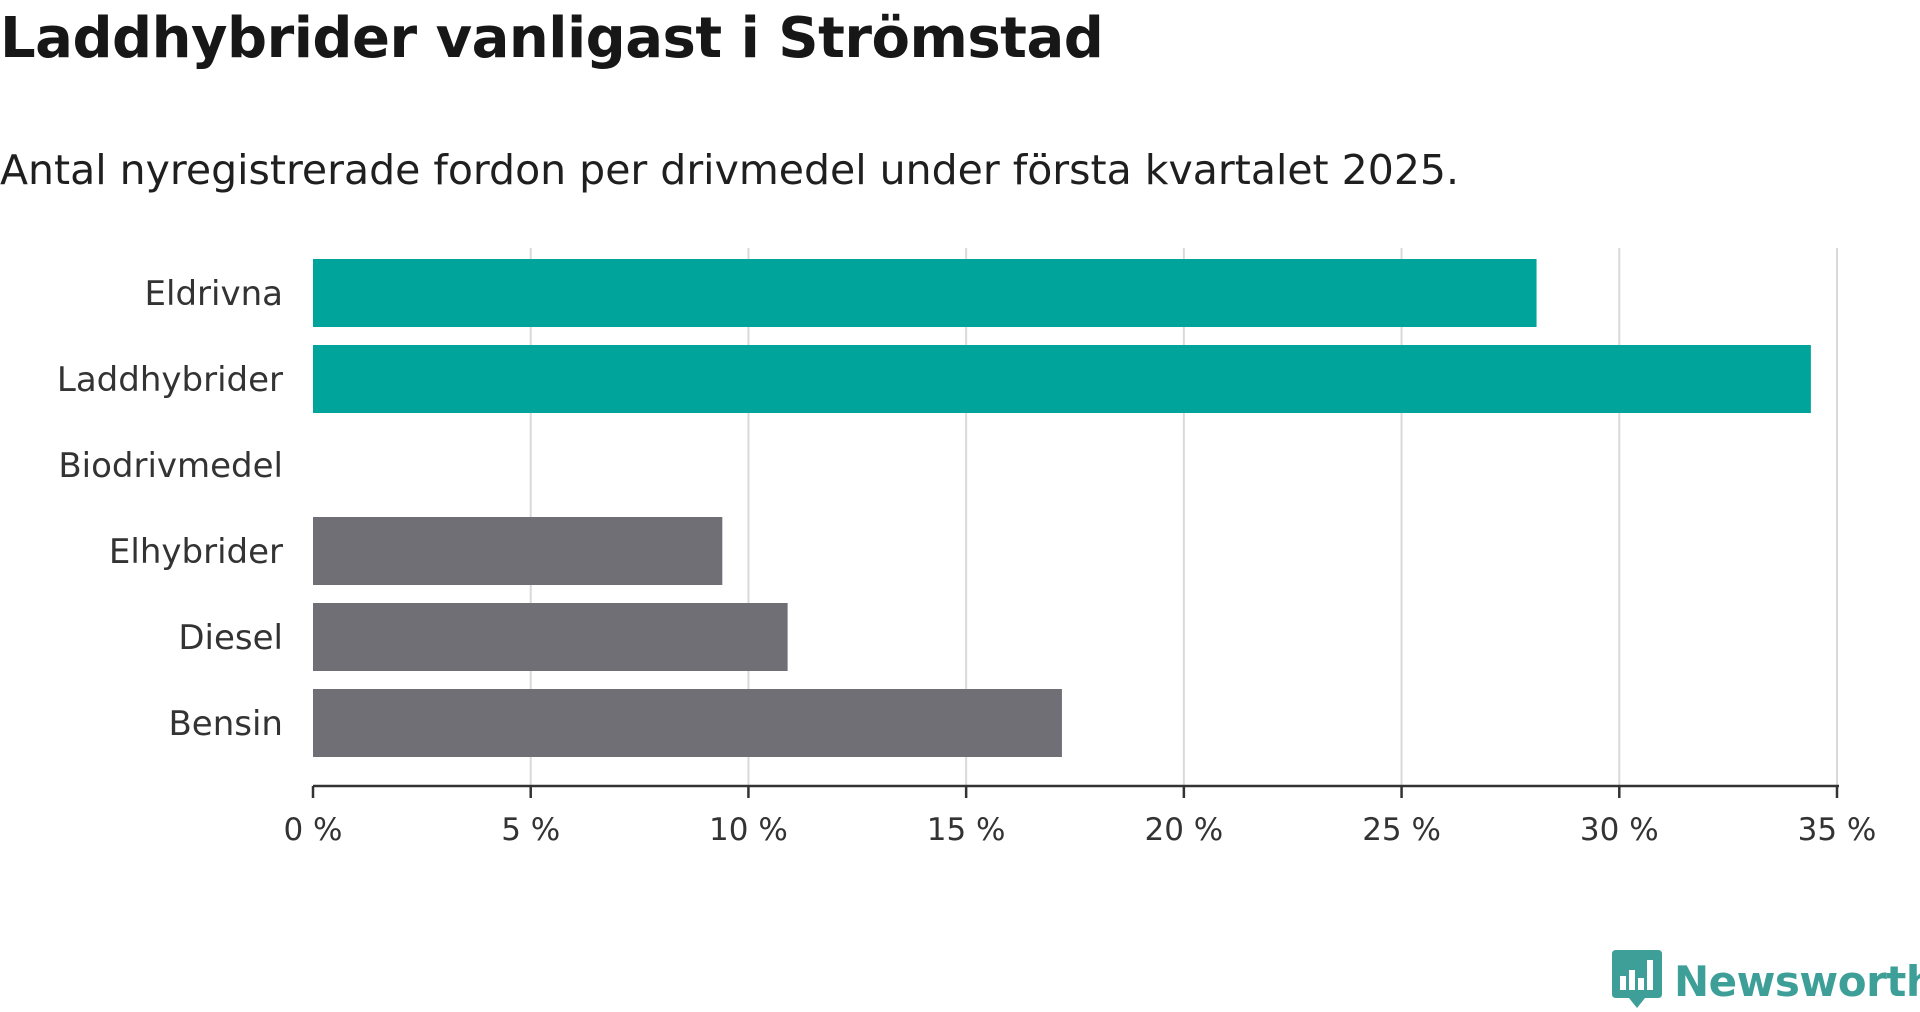 The height and width of the screenshot is (1012, 1920). I want to click on category-label: Bensin, so click(225, 724).